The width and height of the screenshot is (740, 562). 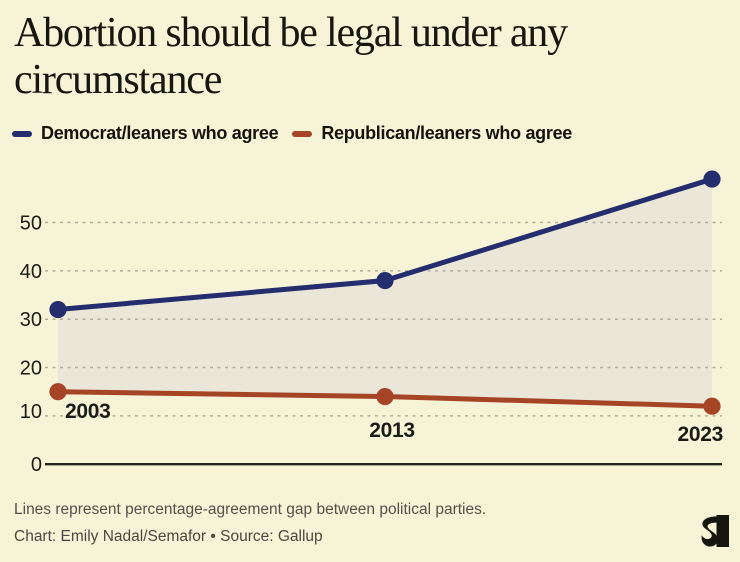 What do you see at coordinates (31, 412) in the screenshot?
I see `y-tick-10: 10` at bounding box center [31, 412].